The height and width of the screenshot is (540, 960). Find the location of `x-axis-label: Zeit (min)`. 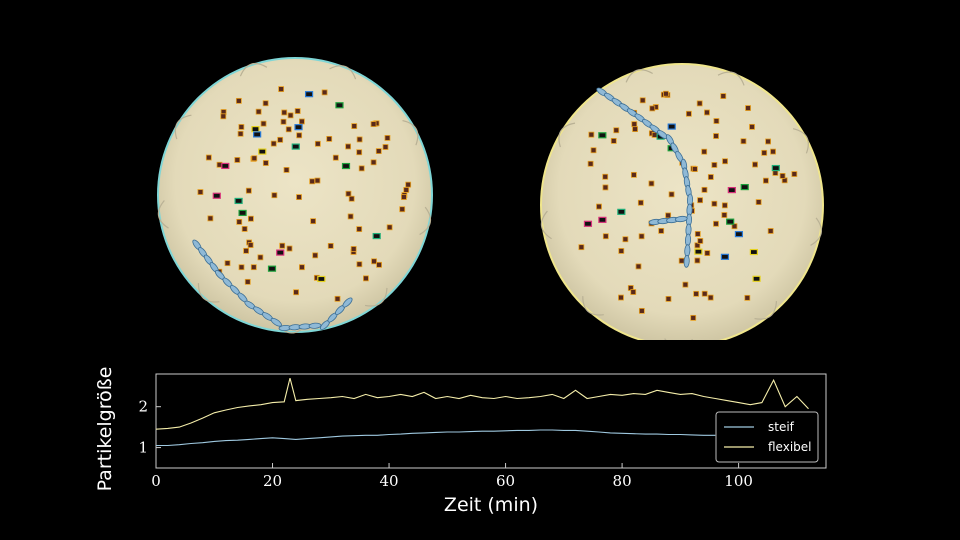

x-axis-label: Zeit (min) is located at coordinates (491, 505).